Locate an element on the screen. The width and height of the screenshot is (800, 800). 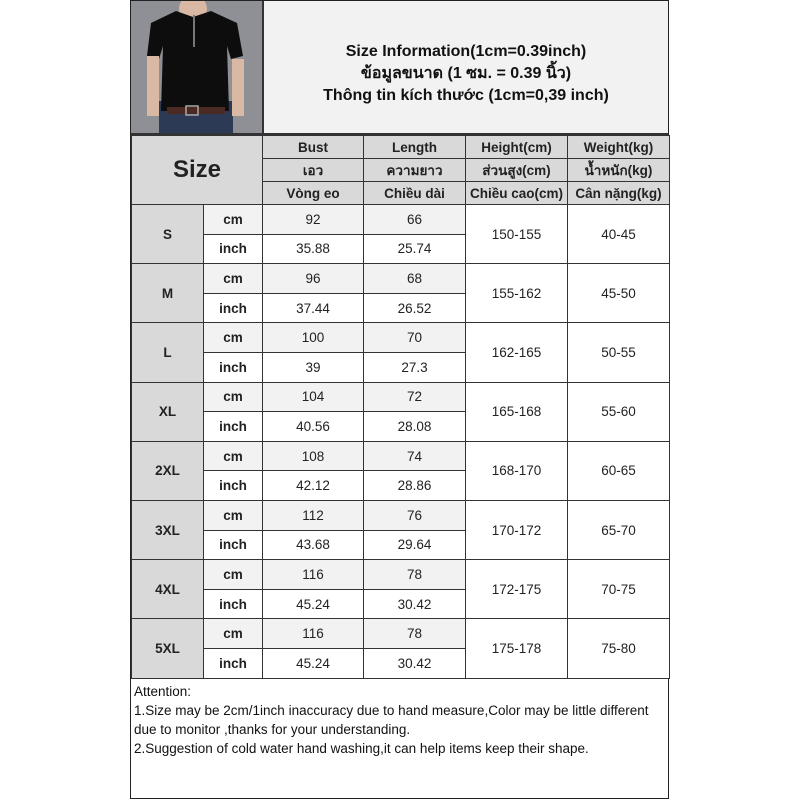
weight-range: 55-60 is located at coordinates (618, 411).